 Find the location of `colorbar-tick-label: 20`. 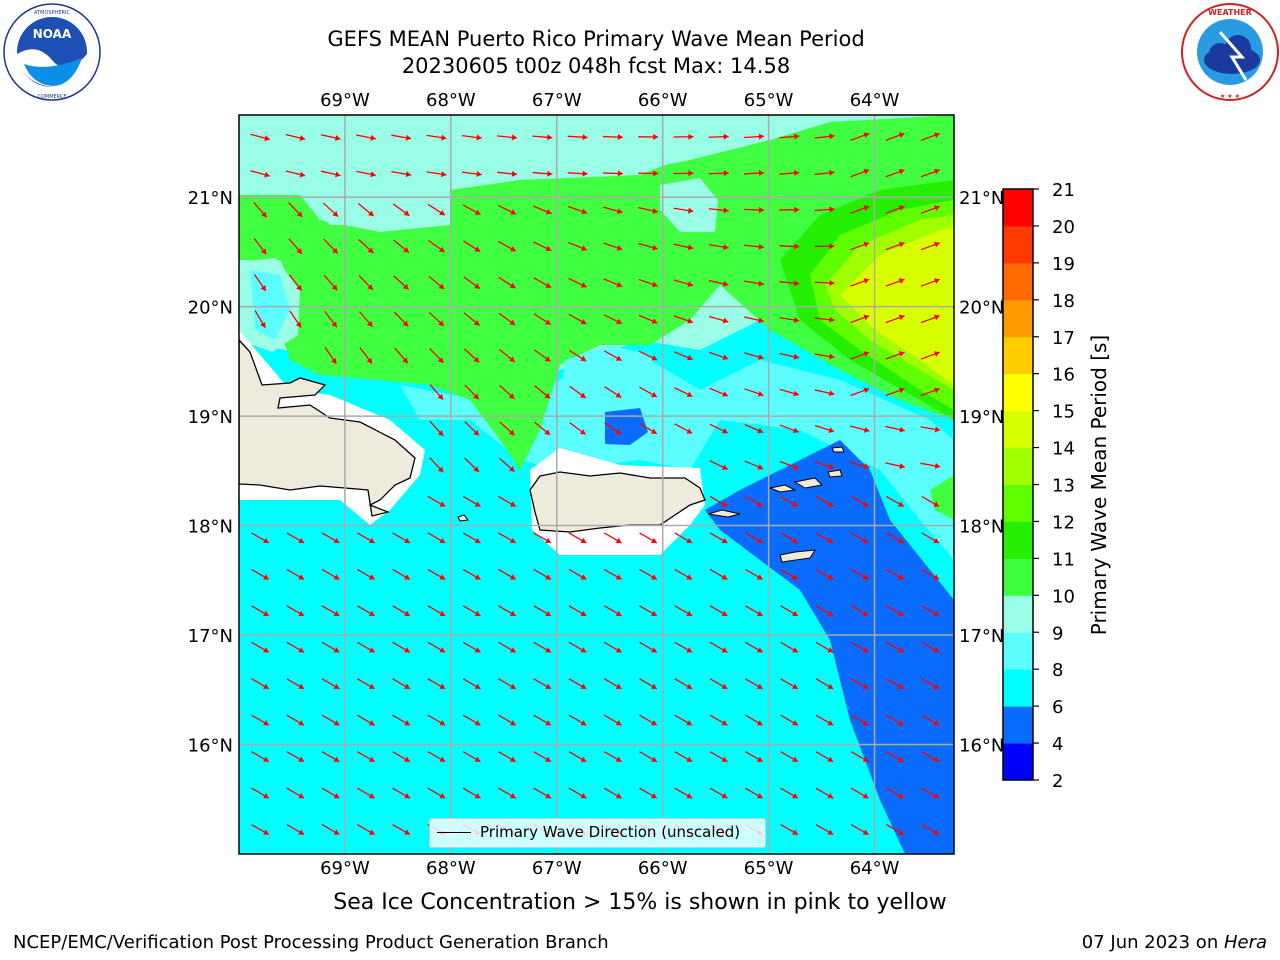

colorbar-tick-label: 20 is located at coordinates (1063, 227).